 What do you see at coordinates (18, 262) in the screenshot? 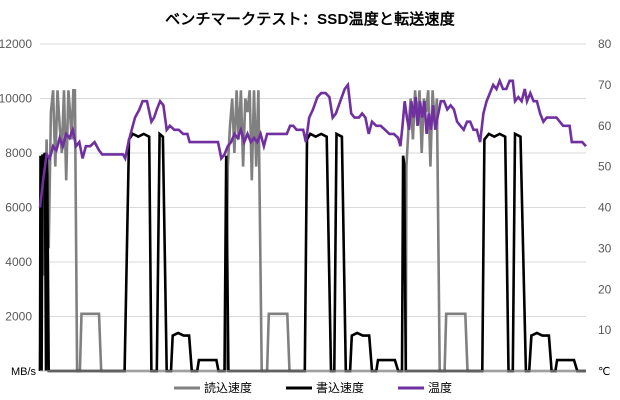
I see `left-tick-label: 4000` at bounding box center [18, 262].